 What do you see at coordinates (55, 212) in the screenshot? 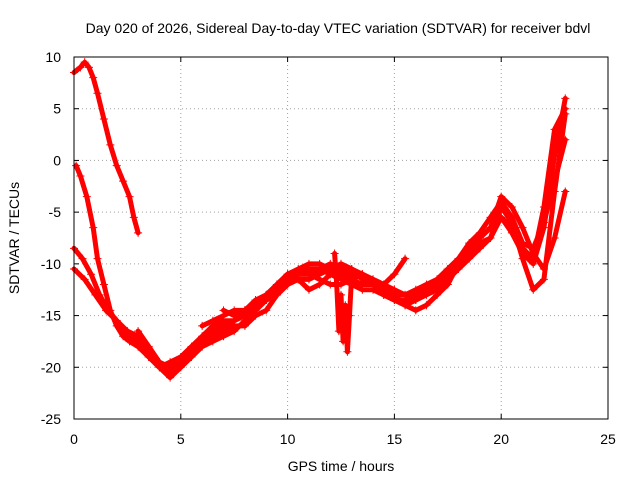
I see `y-tick-label: -5` at bounding box center [55, 212].